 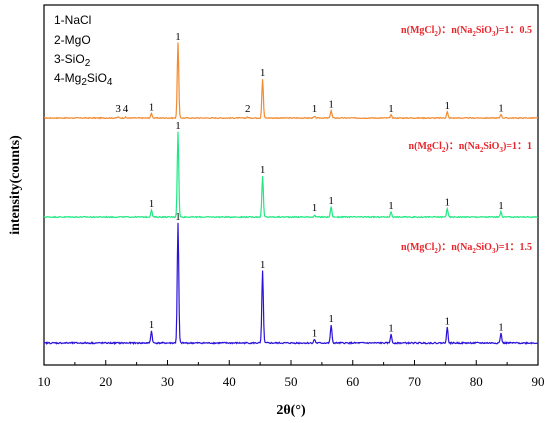 I want to click on x-tick-label: 50, so click(x=291, y=381).